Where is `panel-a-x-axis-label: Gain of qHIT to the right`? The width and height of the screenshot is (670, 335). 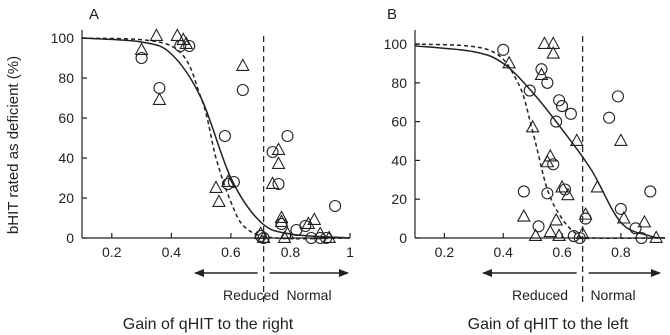
panel-a-x-axis-label: Gain of qHIT to the right is located at coordinates (208, 324).